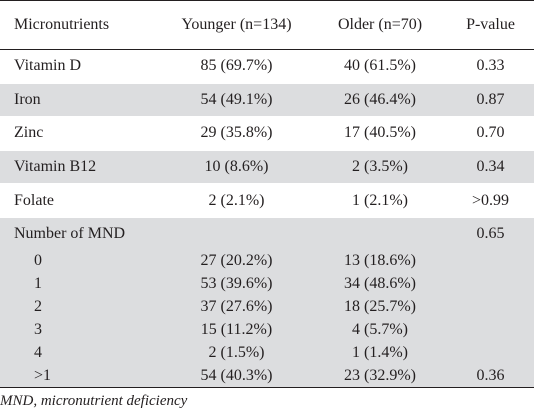  Describe the element at coordinates (380, 200) in the screenshot. I see `older-value: 1 (2.1%)` at that location.